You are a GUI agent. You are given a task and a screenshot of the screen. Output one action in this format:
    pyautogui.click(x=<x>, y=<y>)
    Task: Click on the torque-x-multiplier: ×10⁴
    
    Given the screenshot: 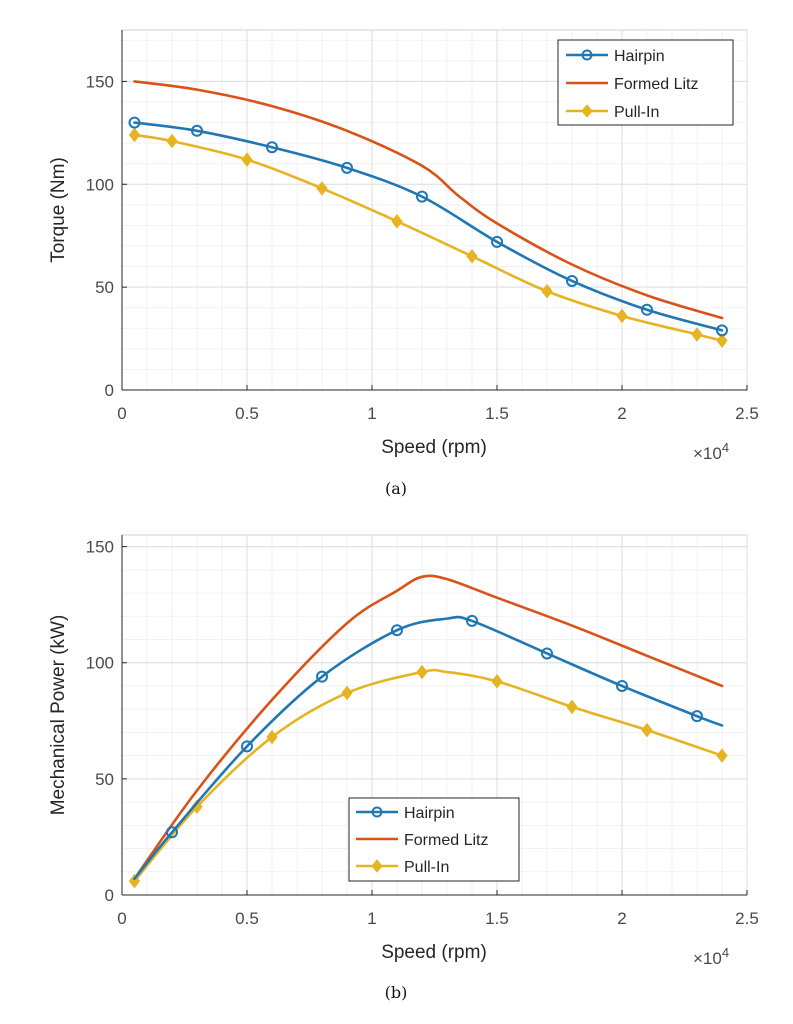 What is the action you would take?
    pyautogui.click(x=711, y=451)
    